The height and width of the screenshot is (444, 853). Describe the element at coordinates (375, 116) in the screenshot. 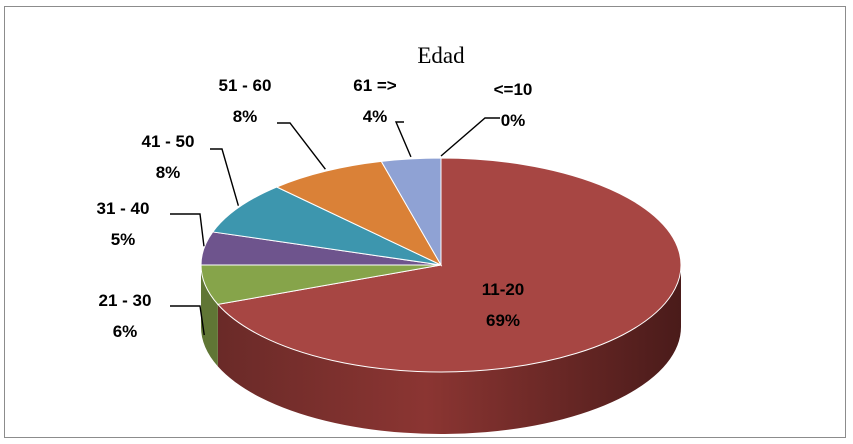

I see `label-value-6: 4%` at that location.